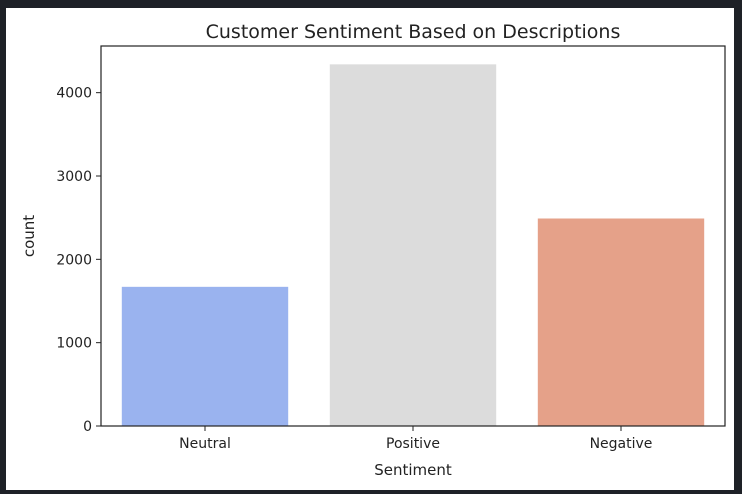 This screenshot has height=494, width=742. What do you see at coordinates (74, 260) in the screenshot?
I see `y-tick-label: 2000` at bounding box center [74, 260].